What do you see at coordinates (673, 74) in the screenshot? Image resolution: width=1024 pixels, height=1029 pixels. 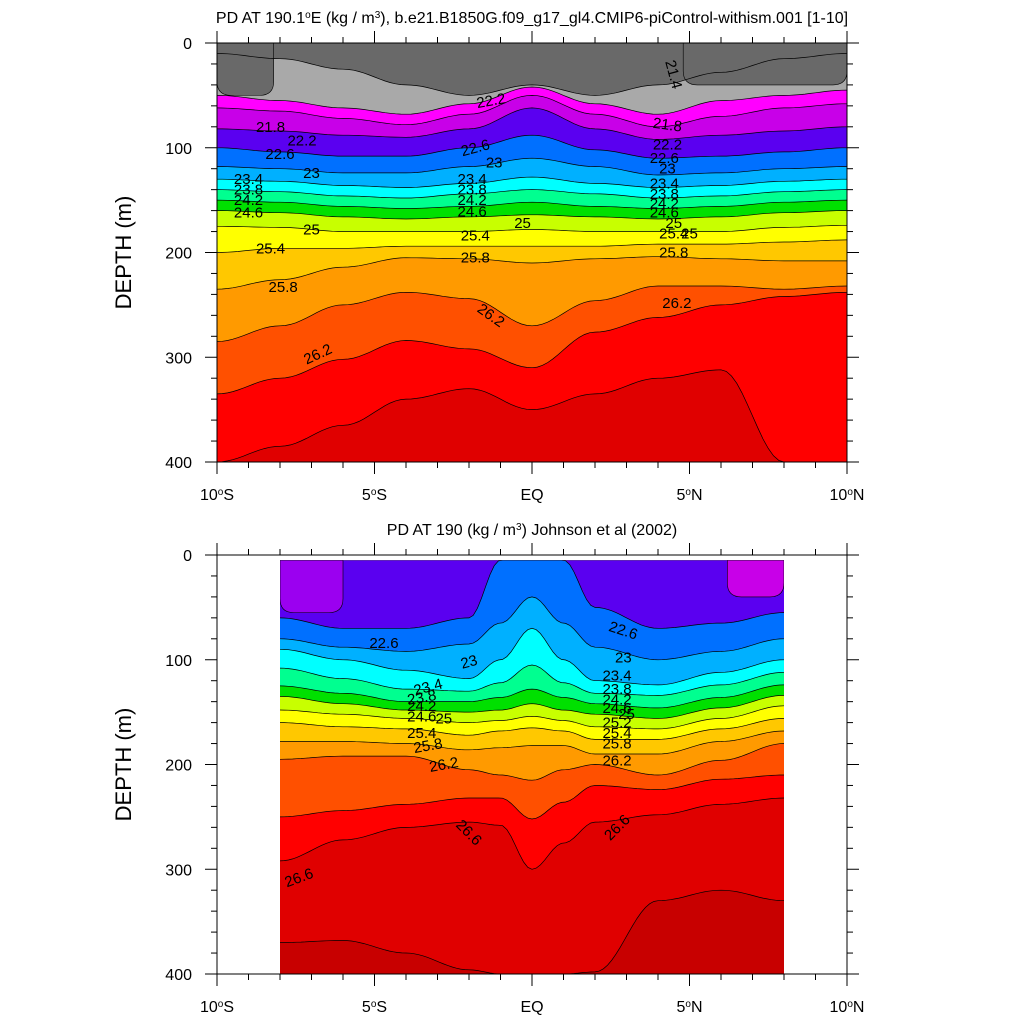 I see `contour-label: 21.4` at bounding box center [673, 74].